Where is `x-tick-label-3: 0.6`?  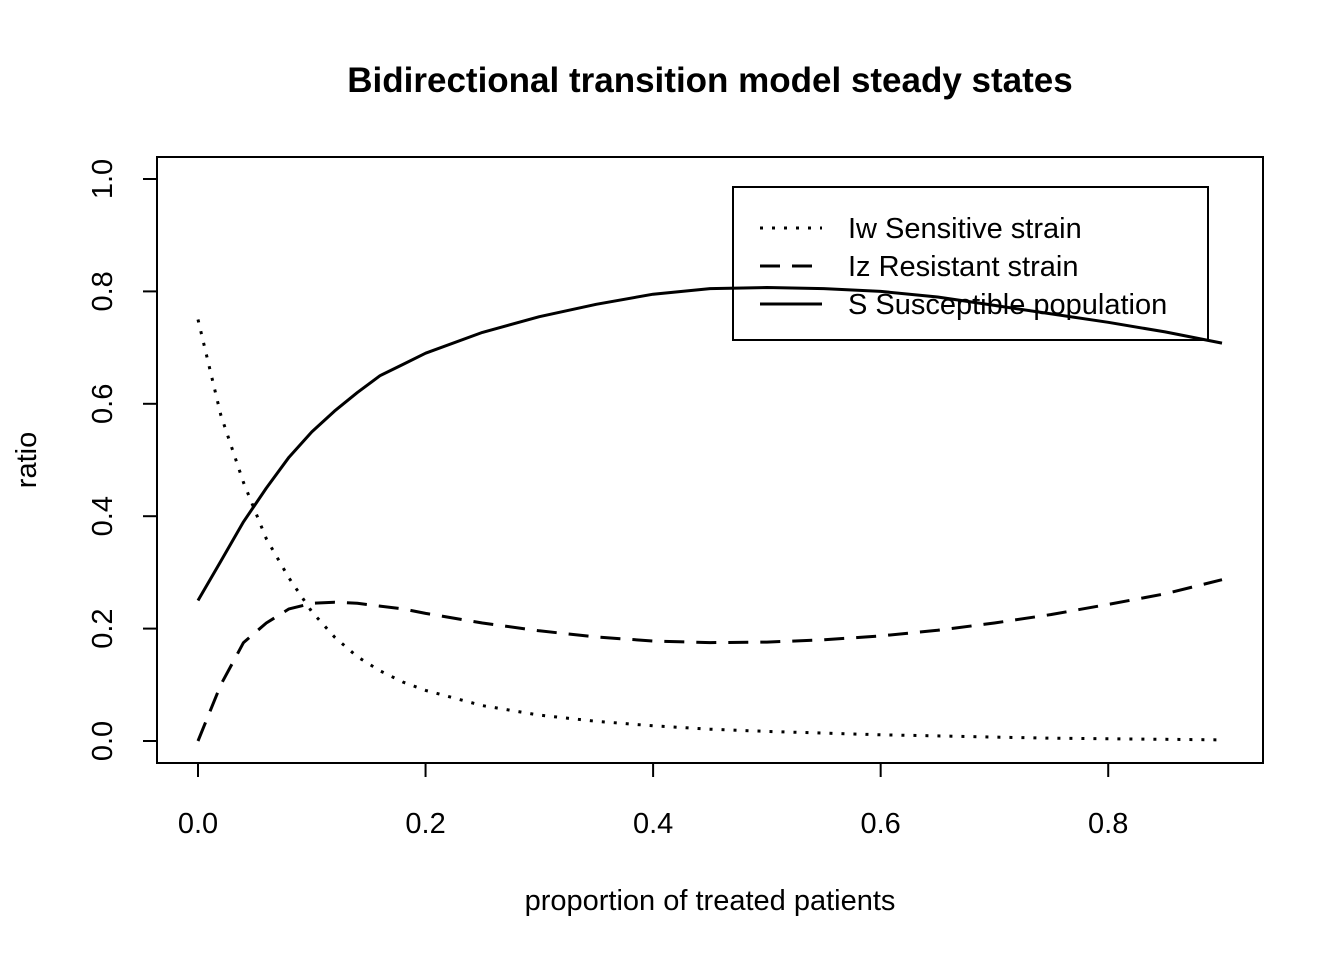
x-tick-label-3: 0.6 is located at coordinates (881, 824).